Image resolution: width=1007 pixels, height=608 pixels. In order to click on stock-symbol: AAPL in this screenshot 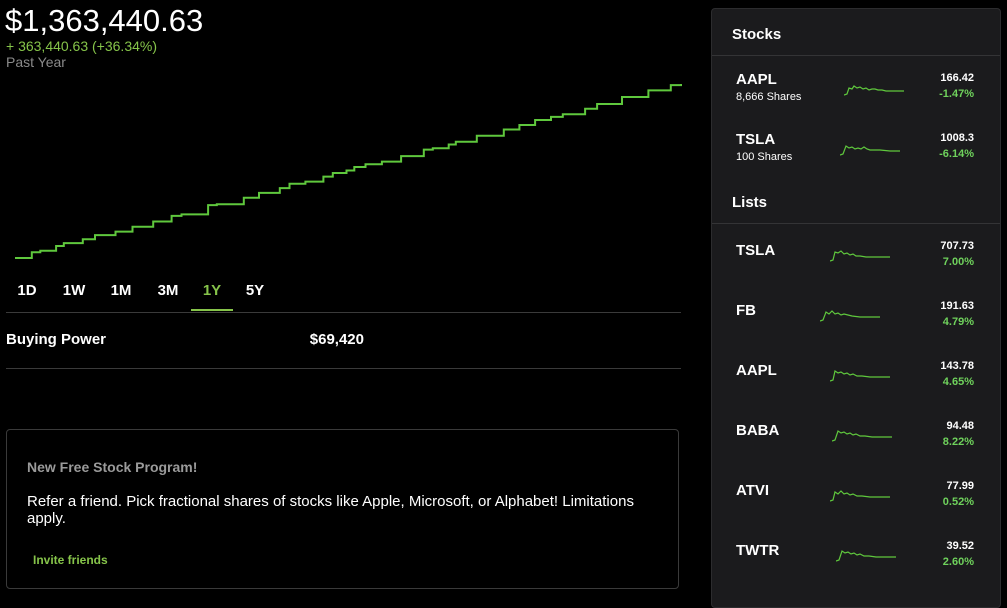, I will do `click(756, 79)`.